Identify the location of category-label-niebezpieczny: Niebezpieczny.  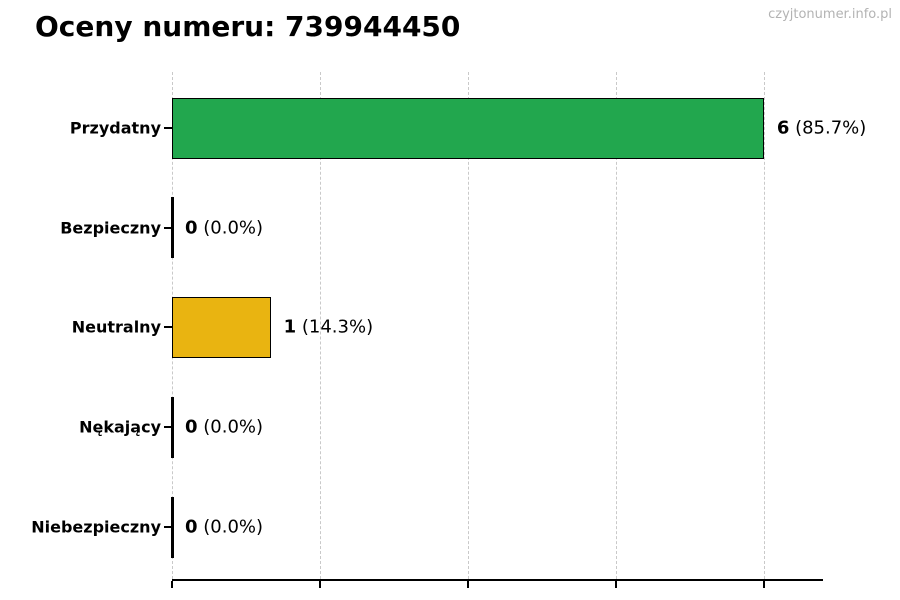
(96, 527).